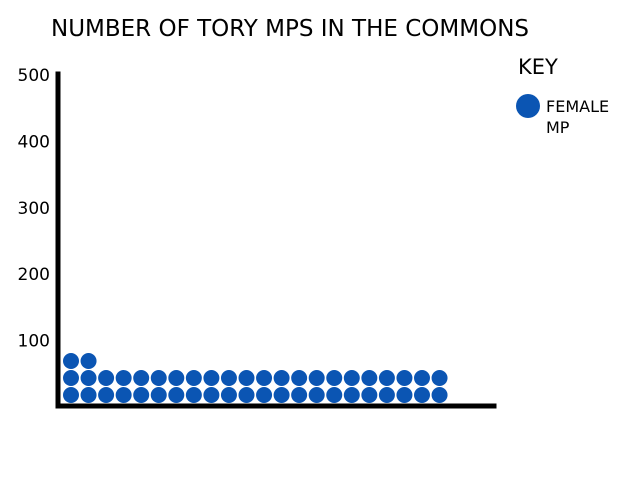  Describe the element at coordinates (528, 106) in the screenshot. I see `legend-female-mp-marker` at that location.